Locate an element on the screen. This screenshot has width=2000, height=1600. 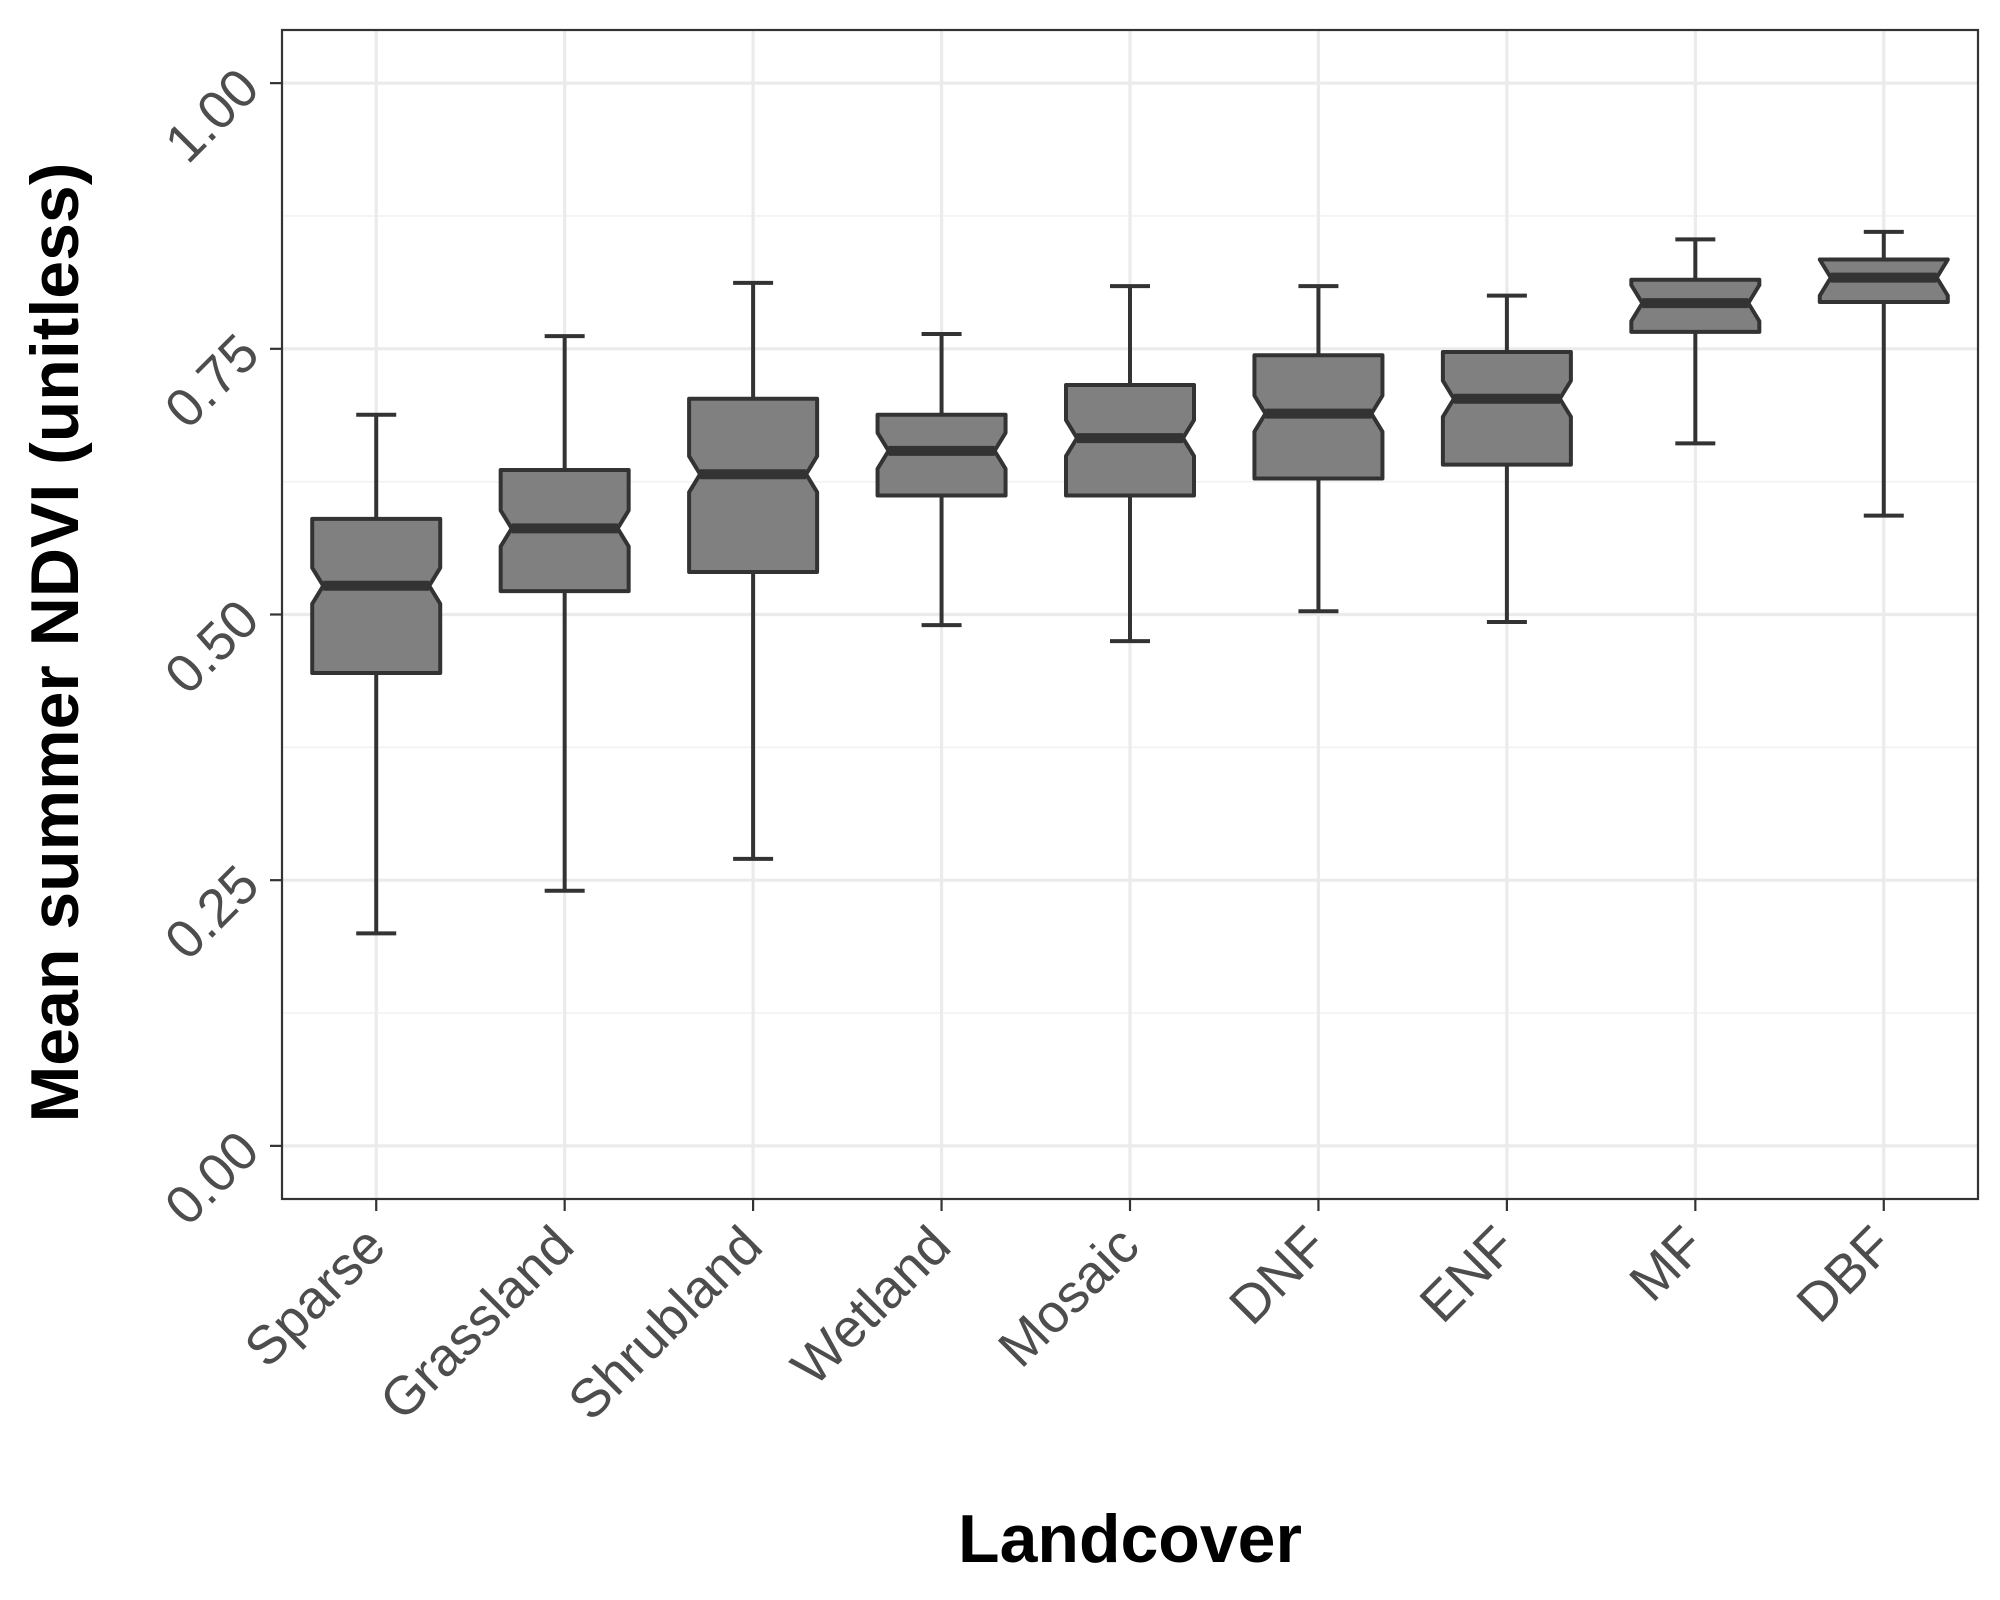
box-grassland is located at coordinates (564, 613).